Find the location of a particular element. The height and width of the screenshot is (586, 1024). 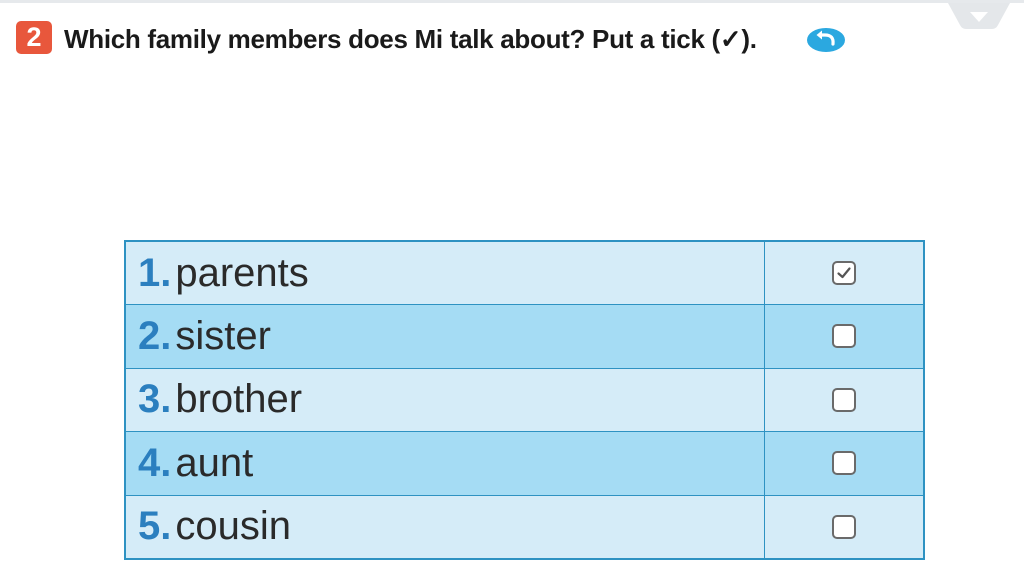

item-label: sister is located at coordinates (223, 335).